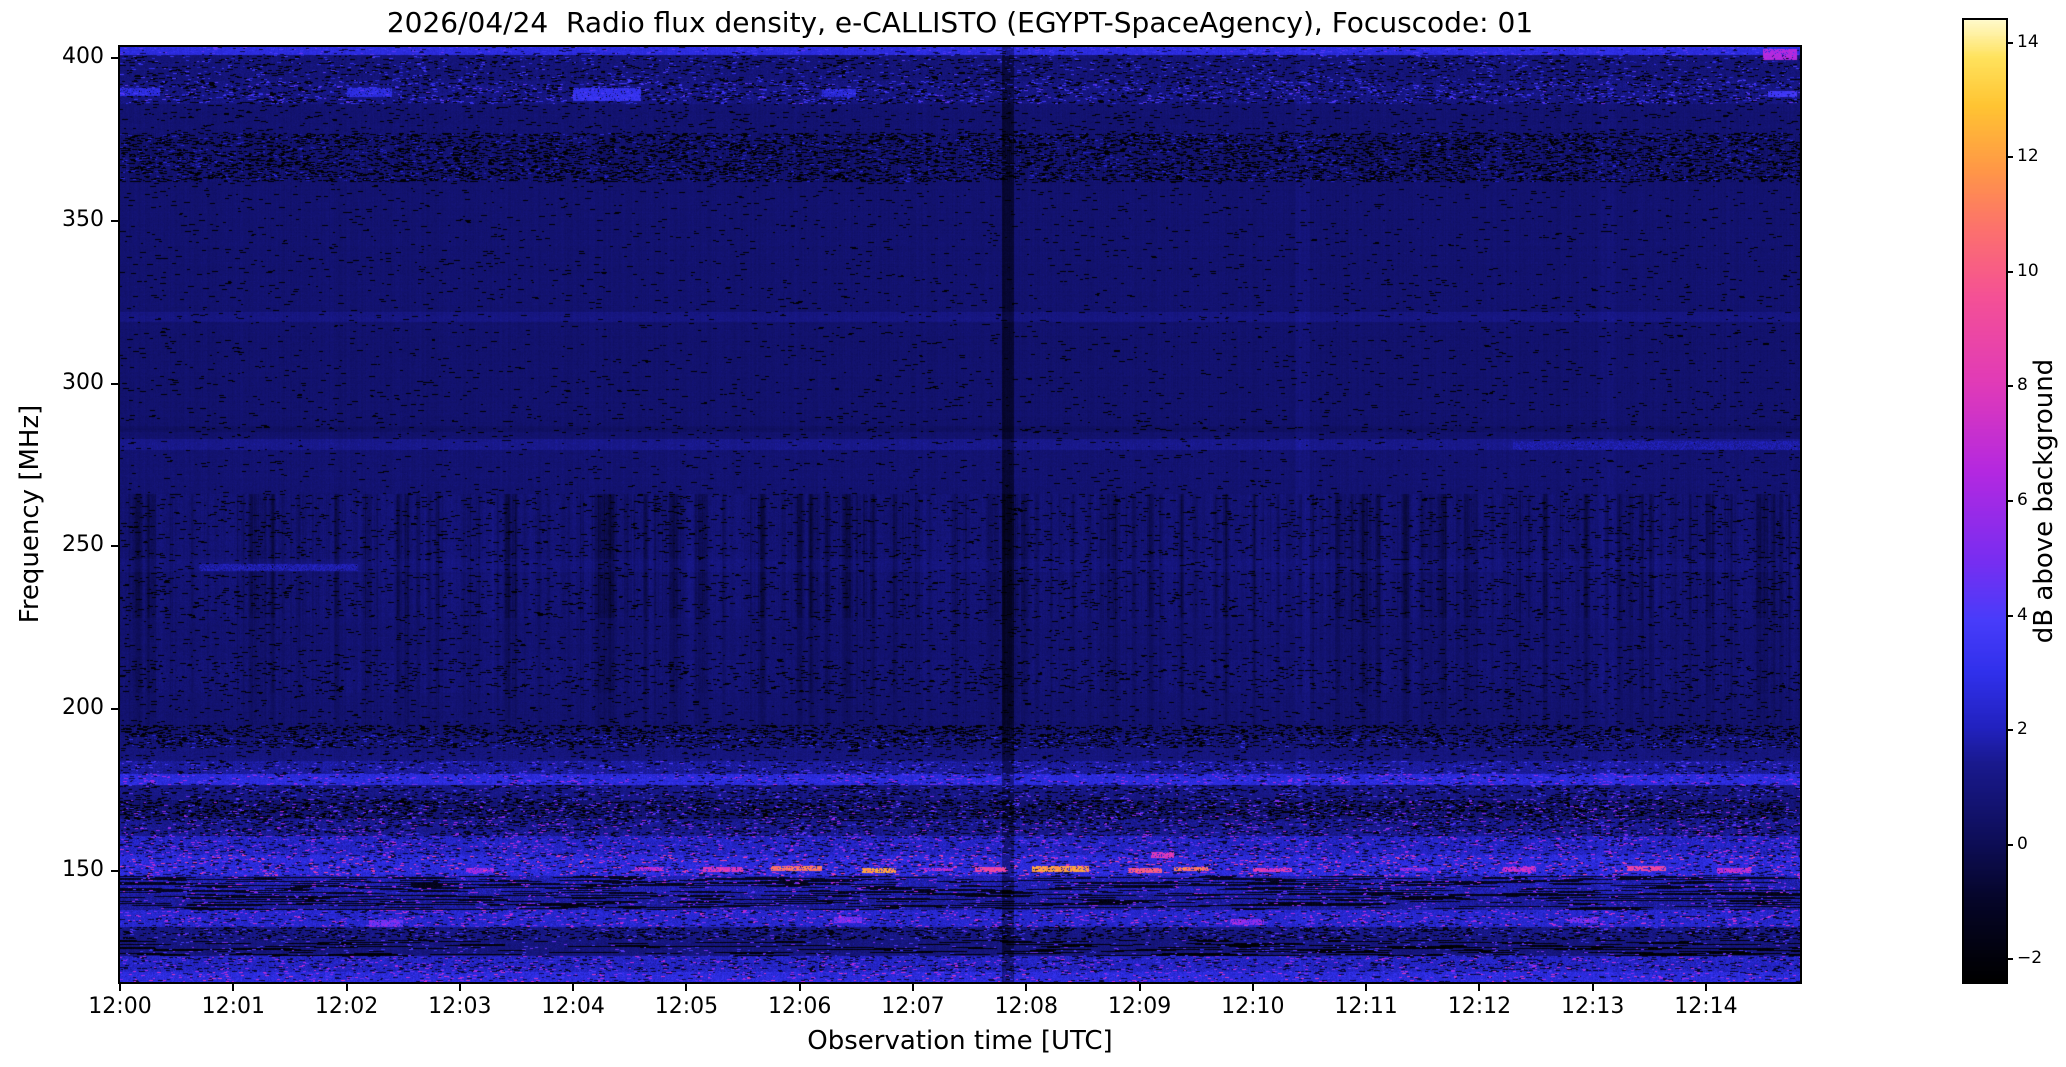 Image resolution: width=2066 pixels, height=1067 pixels. What do you see at coordinates (1253, 1006) in the screenshot?
I see `x-tick-label: 12:10` at bounding box center [1253, 1006].